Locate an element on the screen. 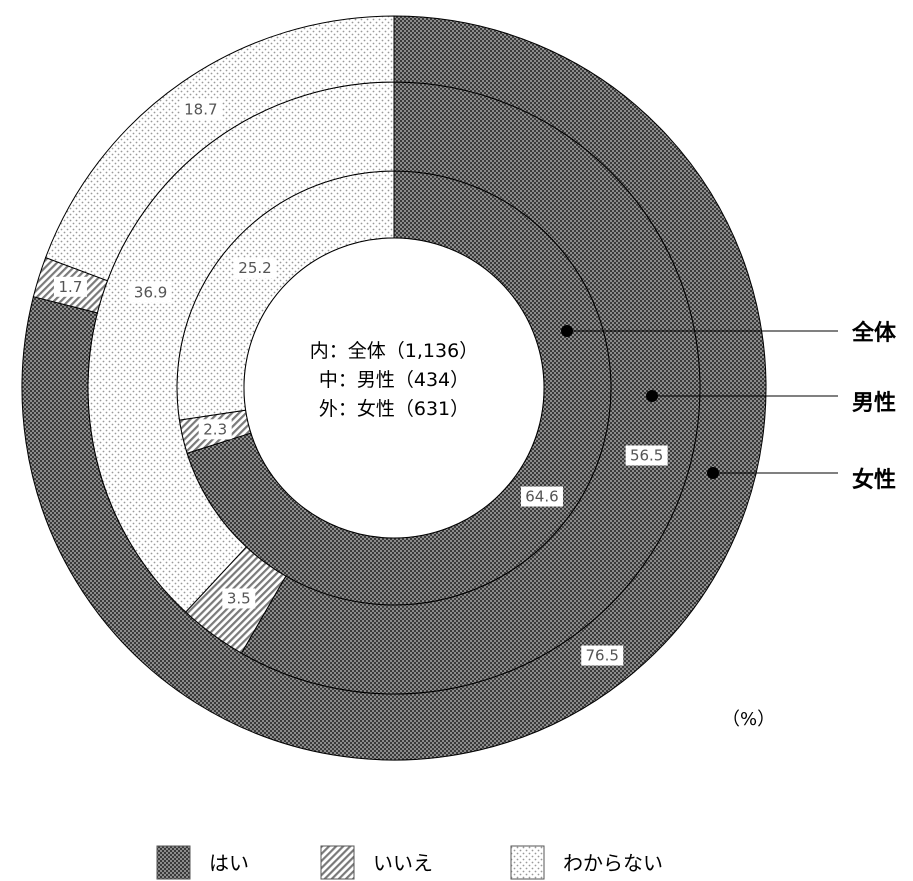 This screenshot has height=881, width=913. ring-label-inner: 全体 is located at coordinates (874, 333).